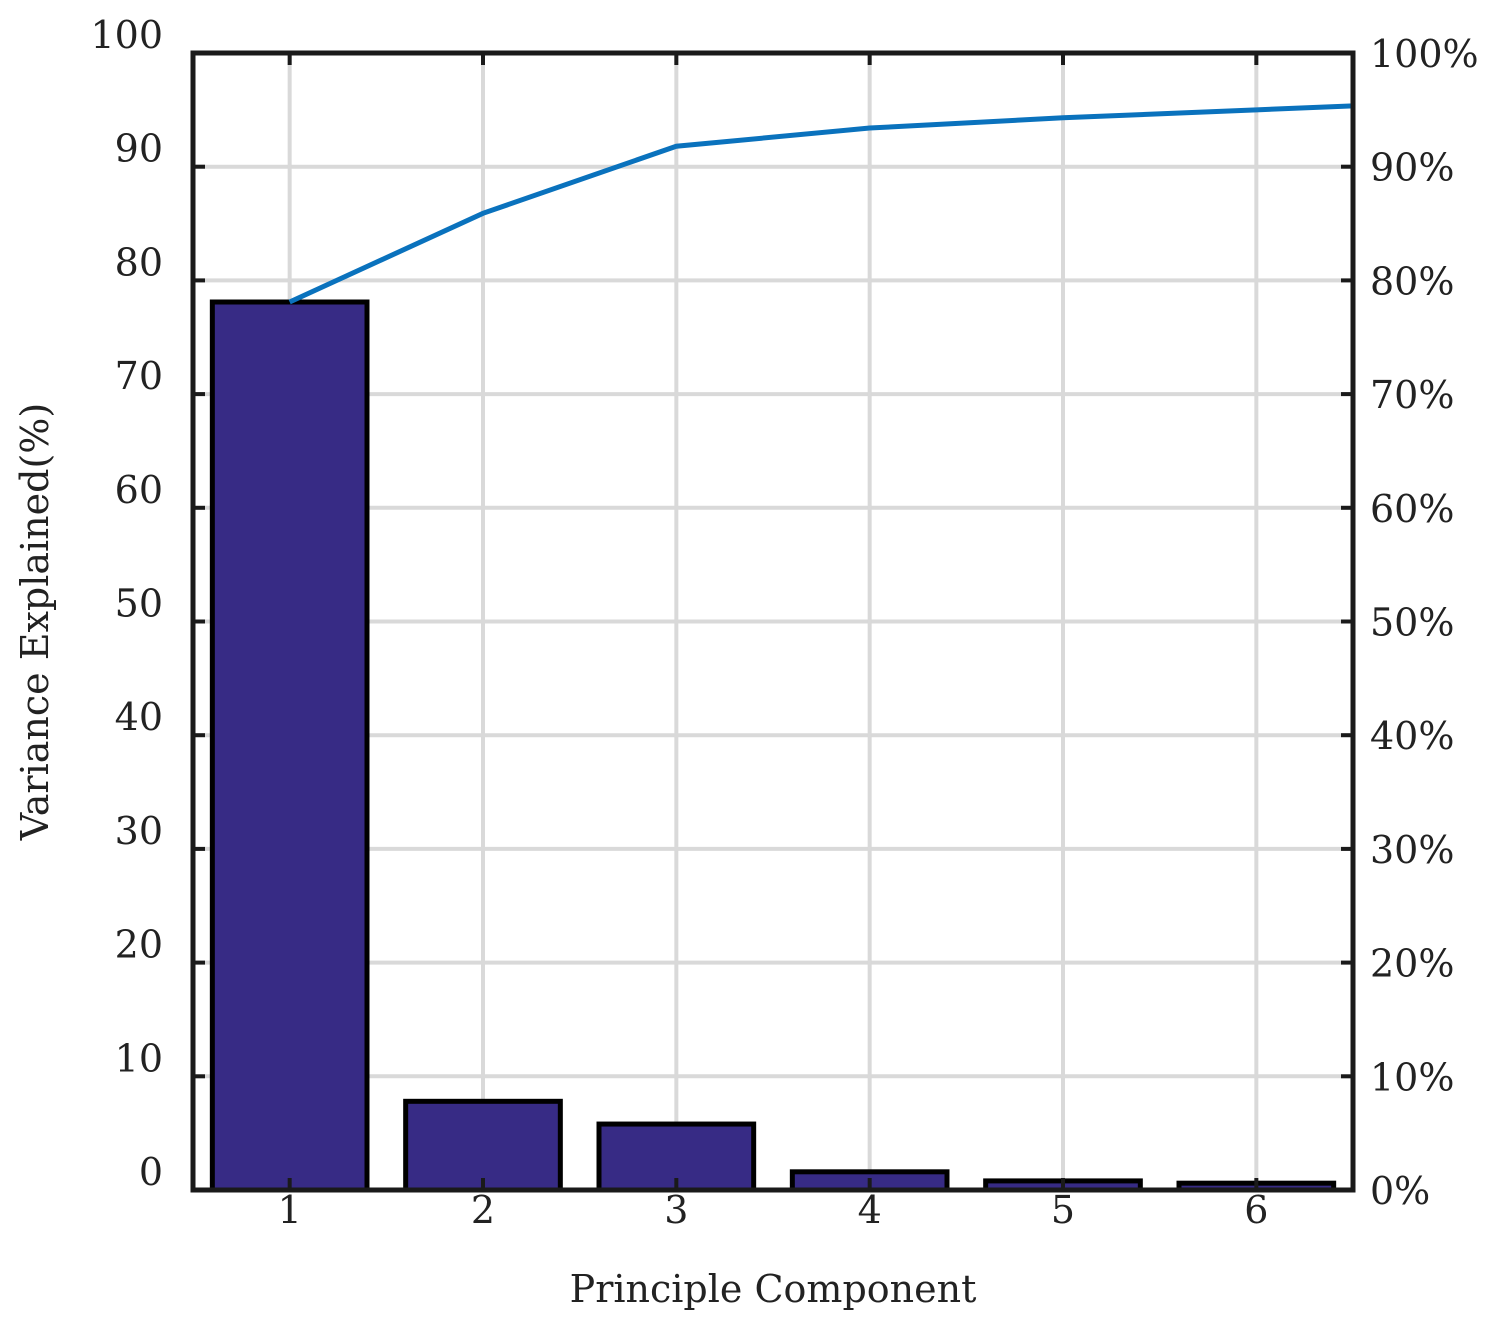 This screenshot has height=1328, width=1486. What do you see at coordinates (1412, 395) in the screenshot?
I see `y2-tick-label: 70%` at bounding box center [1412, 395].